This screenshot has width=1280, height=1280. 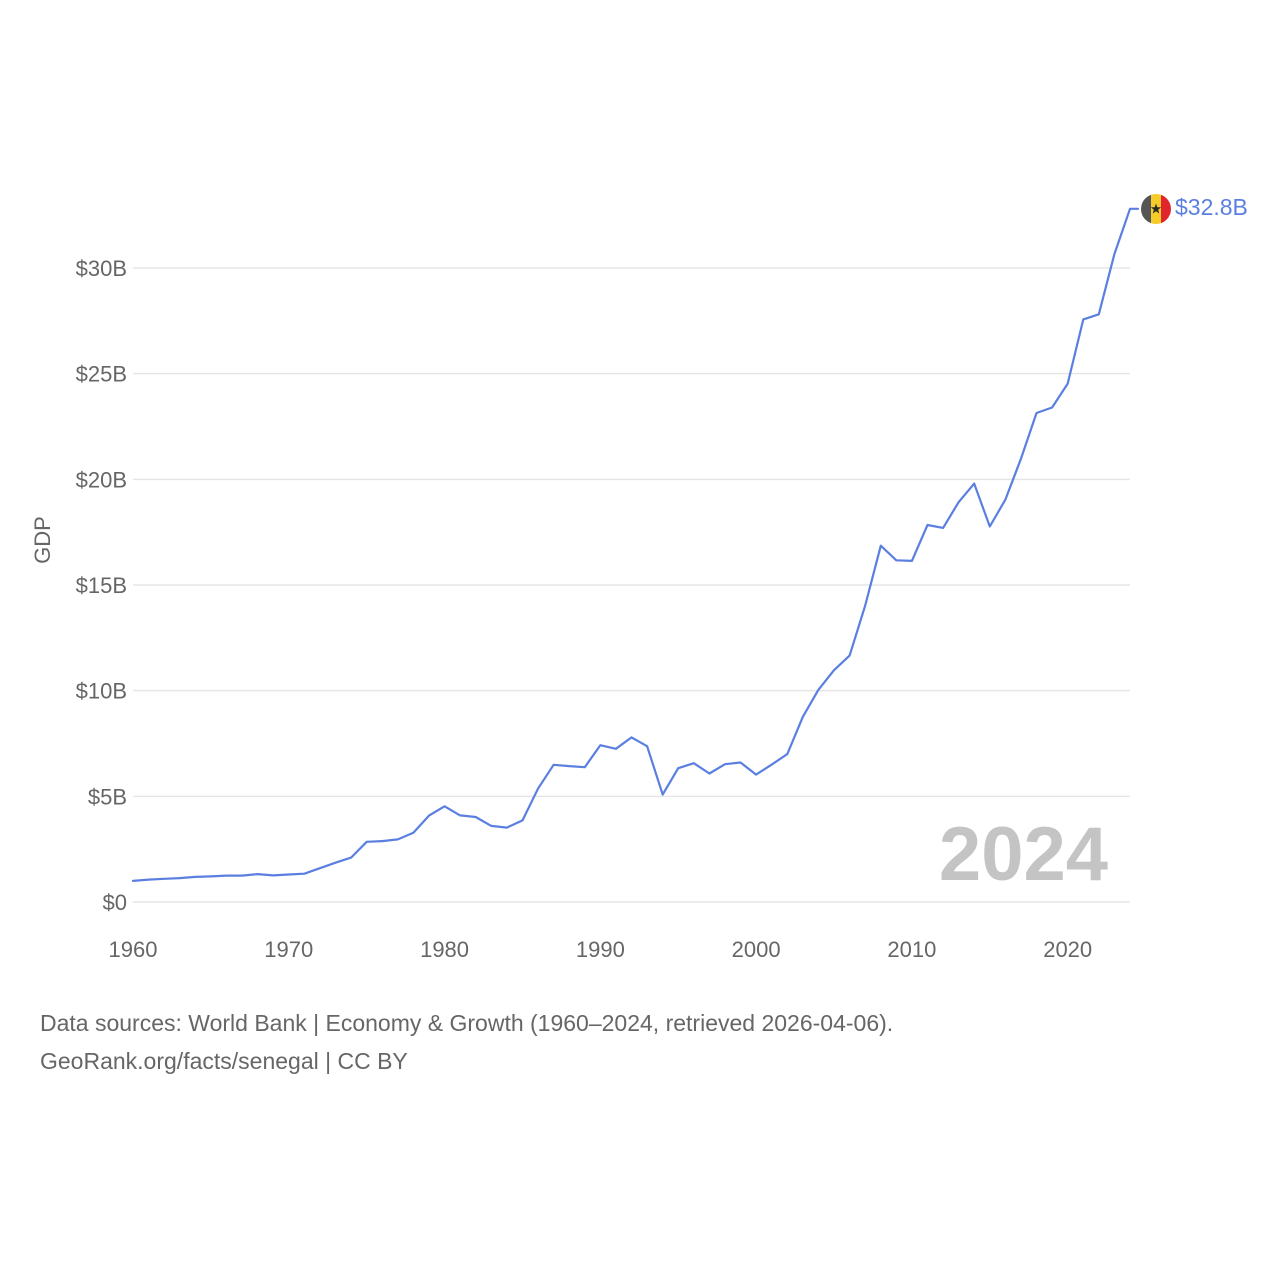 I want to click on y-axis-label: GDP, so click(x=42, y=540).